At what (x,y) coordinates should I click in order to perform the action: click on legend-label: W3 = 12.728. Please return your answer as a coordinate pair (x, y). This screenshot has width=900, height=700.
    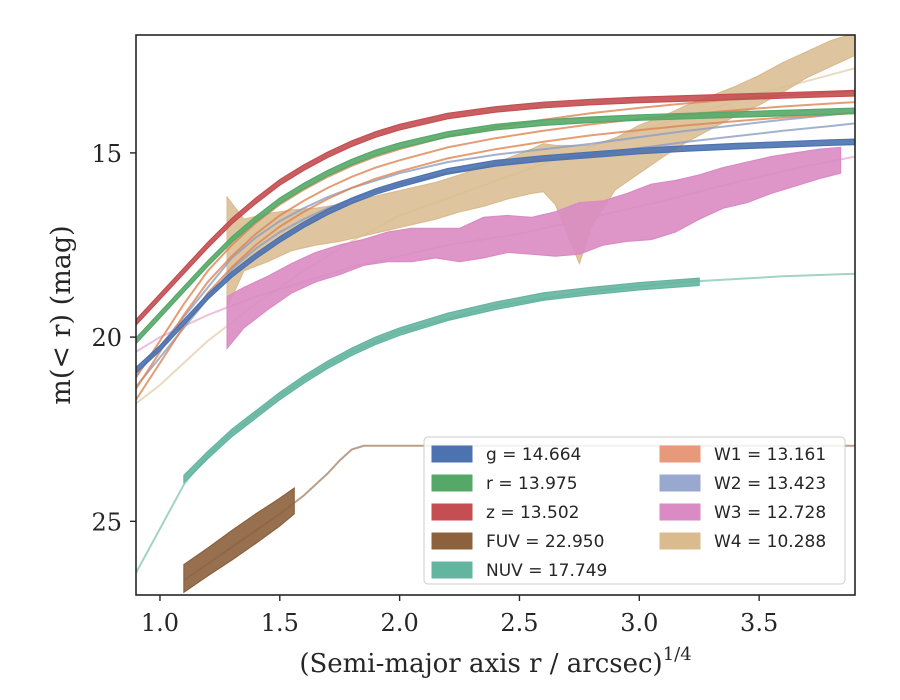
    Looking at the image, I should click on (770, 513).